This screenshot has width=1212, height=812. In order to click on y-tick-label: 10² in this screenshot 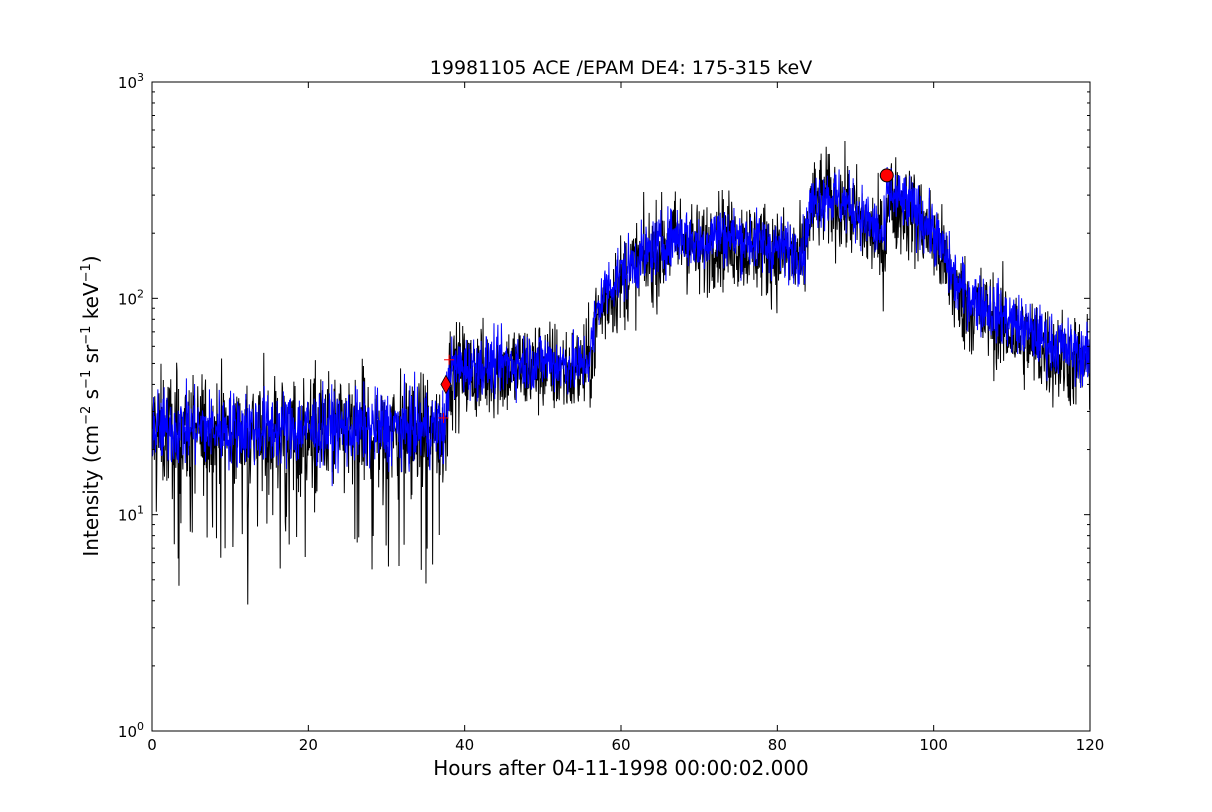, I will do `click(131, 297)`.